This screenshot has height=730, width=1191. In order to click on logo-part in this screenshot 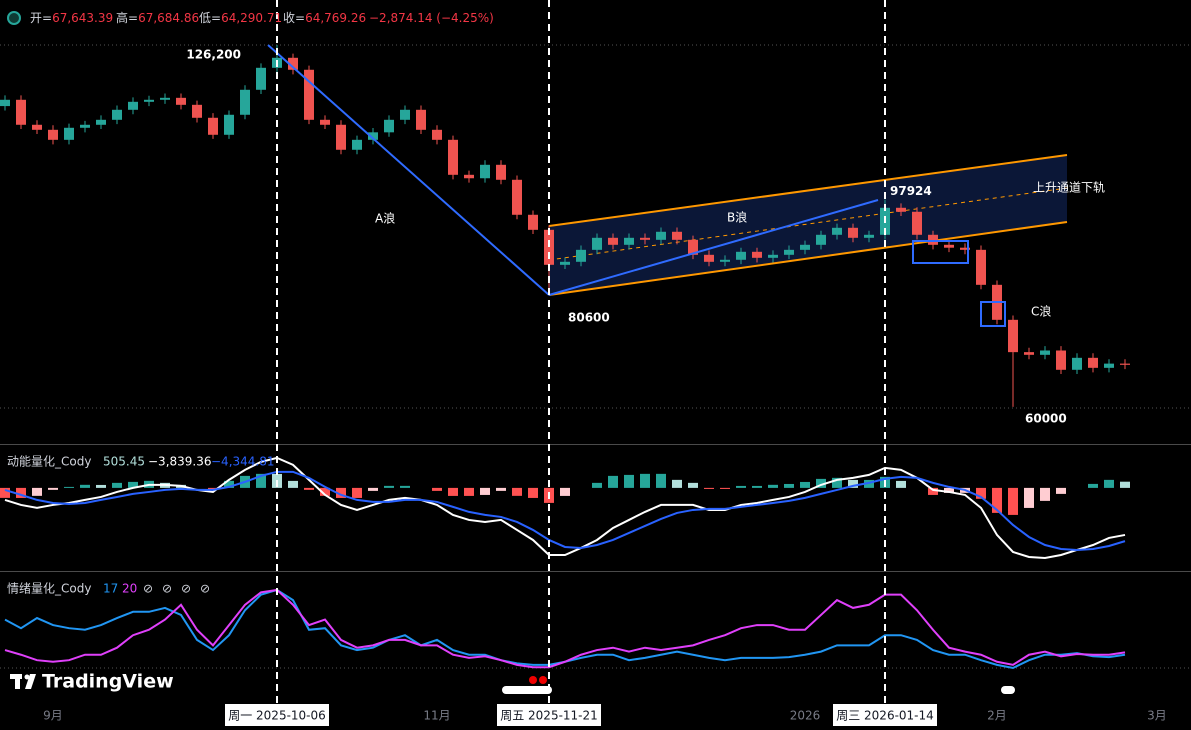, I will do `click(30, 681)`.